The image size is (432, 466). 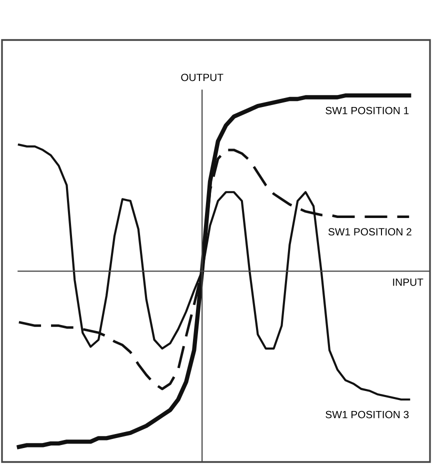 I want to click on series-label: SW1 POSITION 1, so click(x=367, y=110).